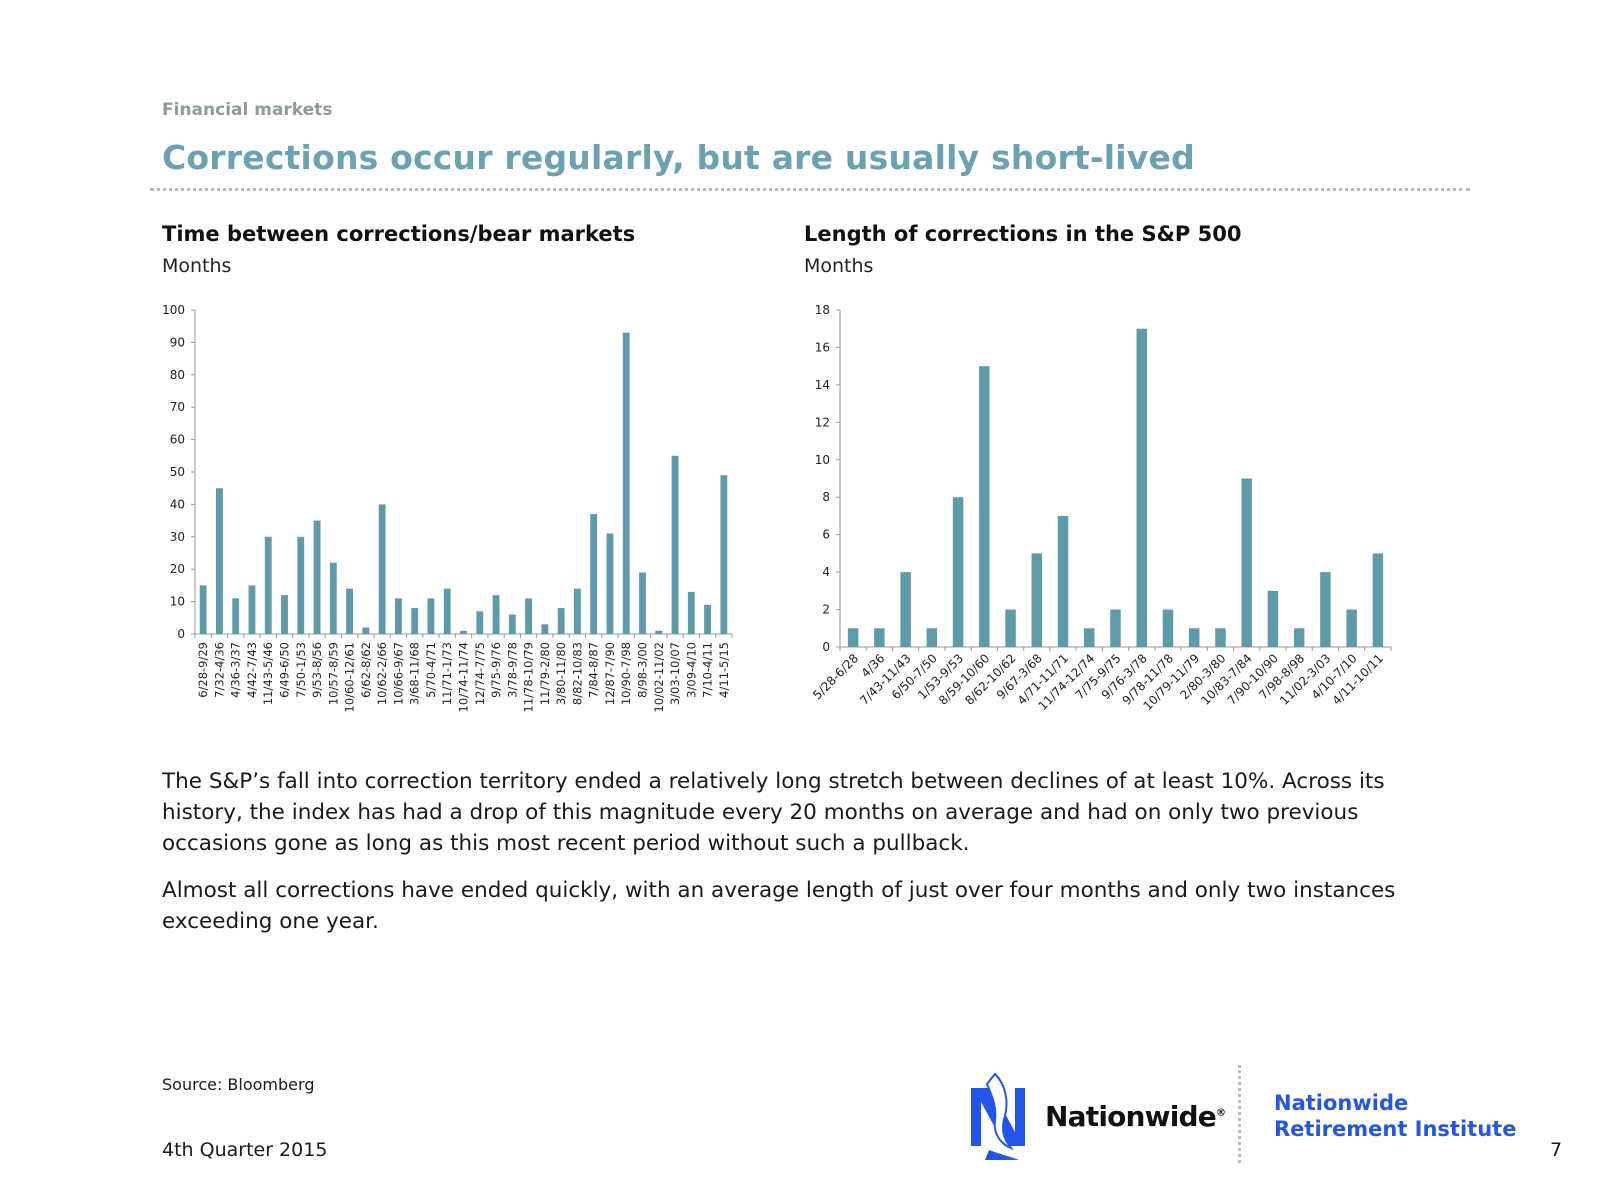 This screenshot has width=1600, height=1200. Describe the element at coordinates (197, 266) in the screenshot. I see `chart1-subtitle: Months` at that location.